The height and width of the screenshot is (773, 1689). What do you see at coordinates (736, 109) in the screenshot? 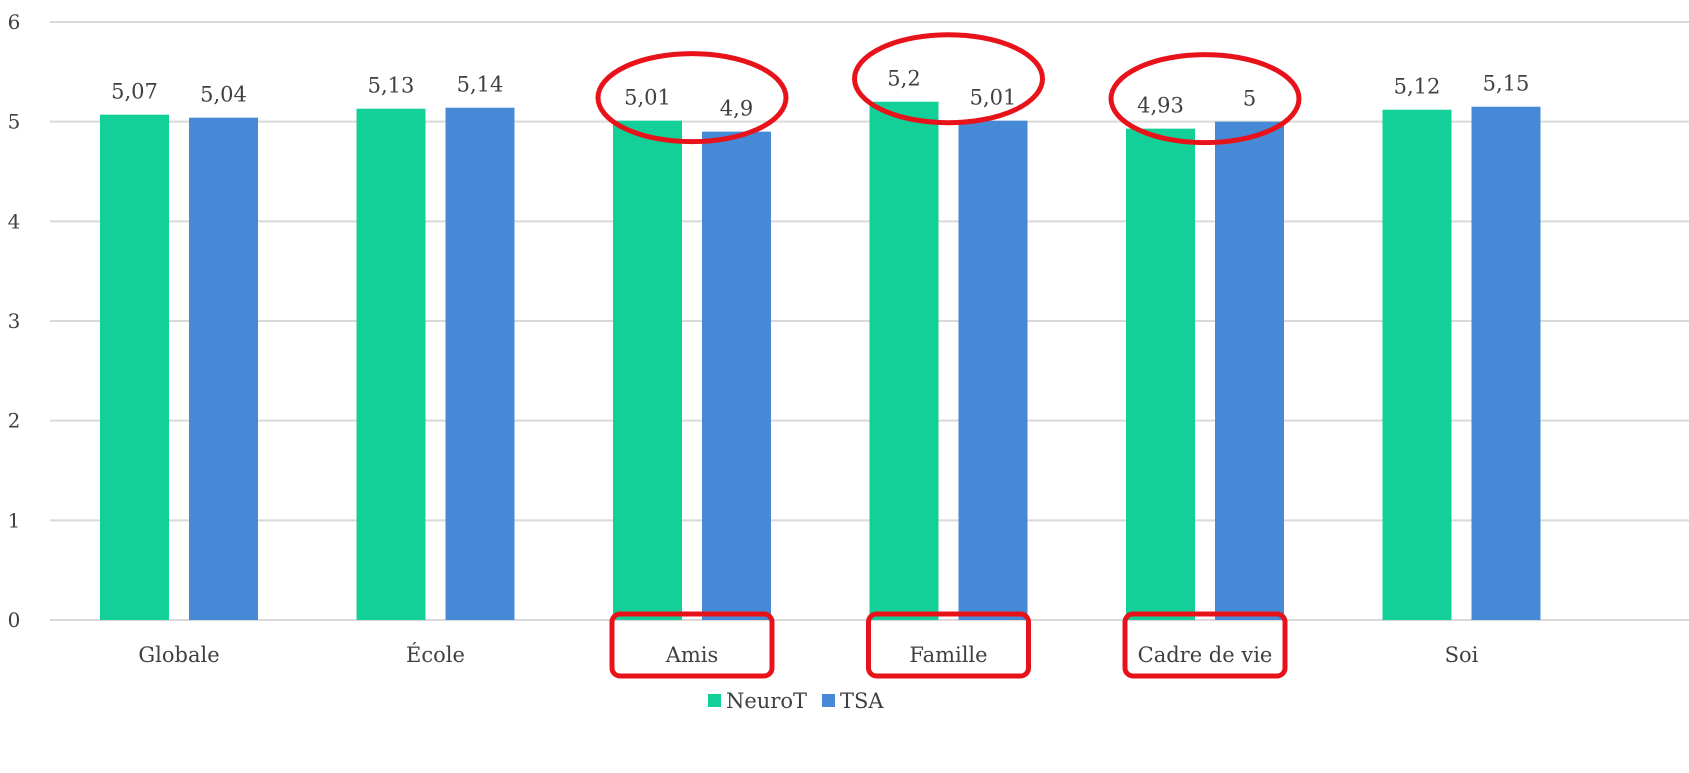
I see `data-label: 4,9` at bounding box center [736, 109].